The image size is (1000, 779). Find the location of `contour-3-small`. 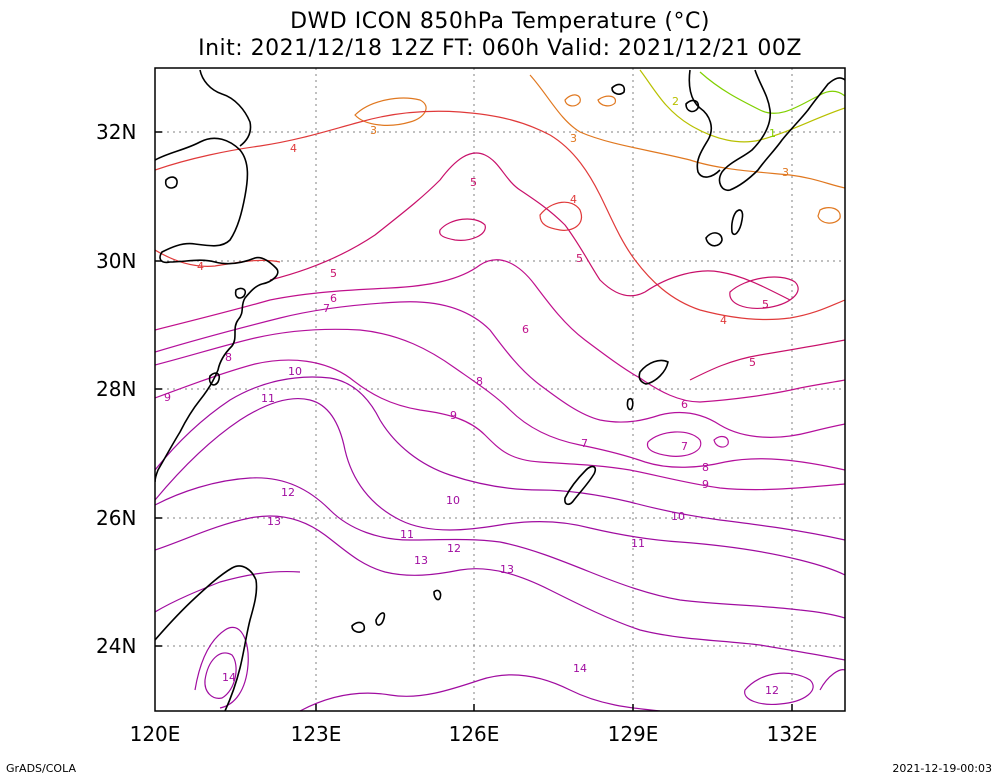

contour-3-small is located at coordinates (572, 100).